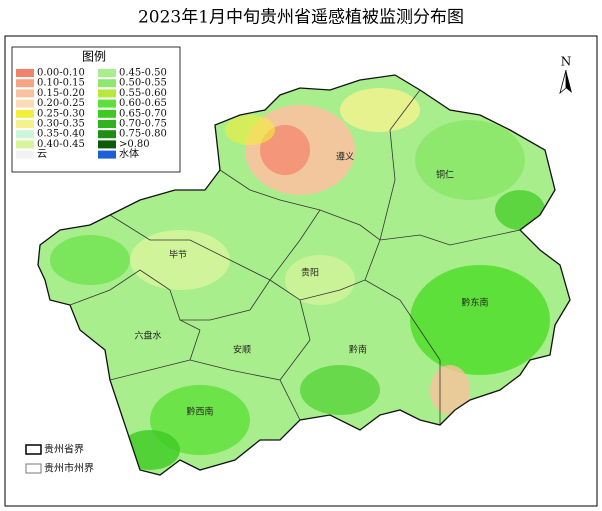  I want to click on legend-title: 图例, so click(94, 57).